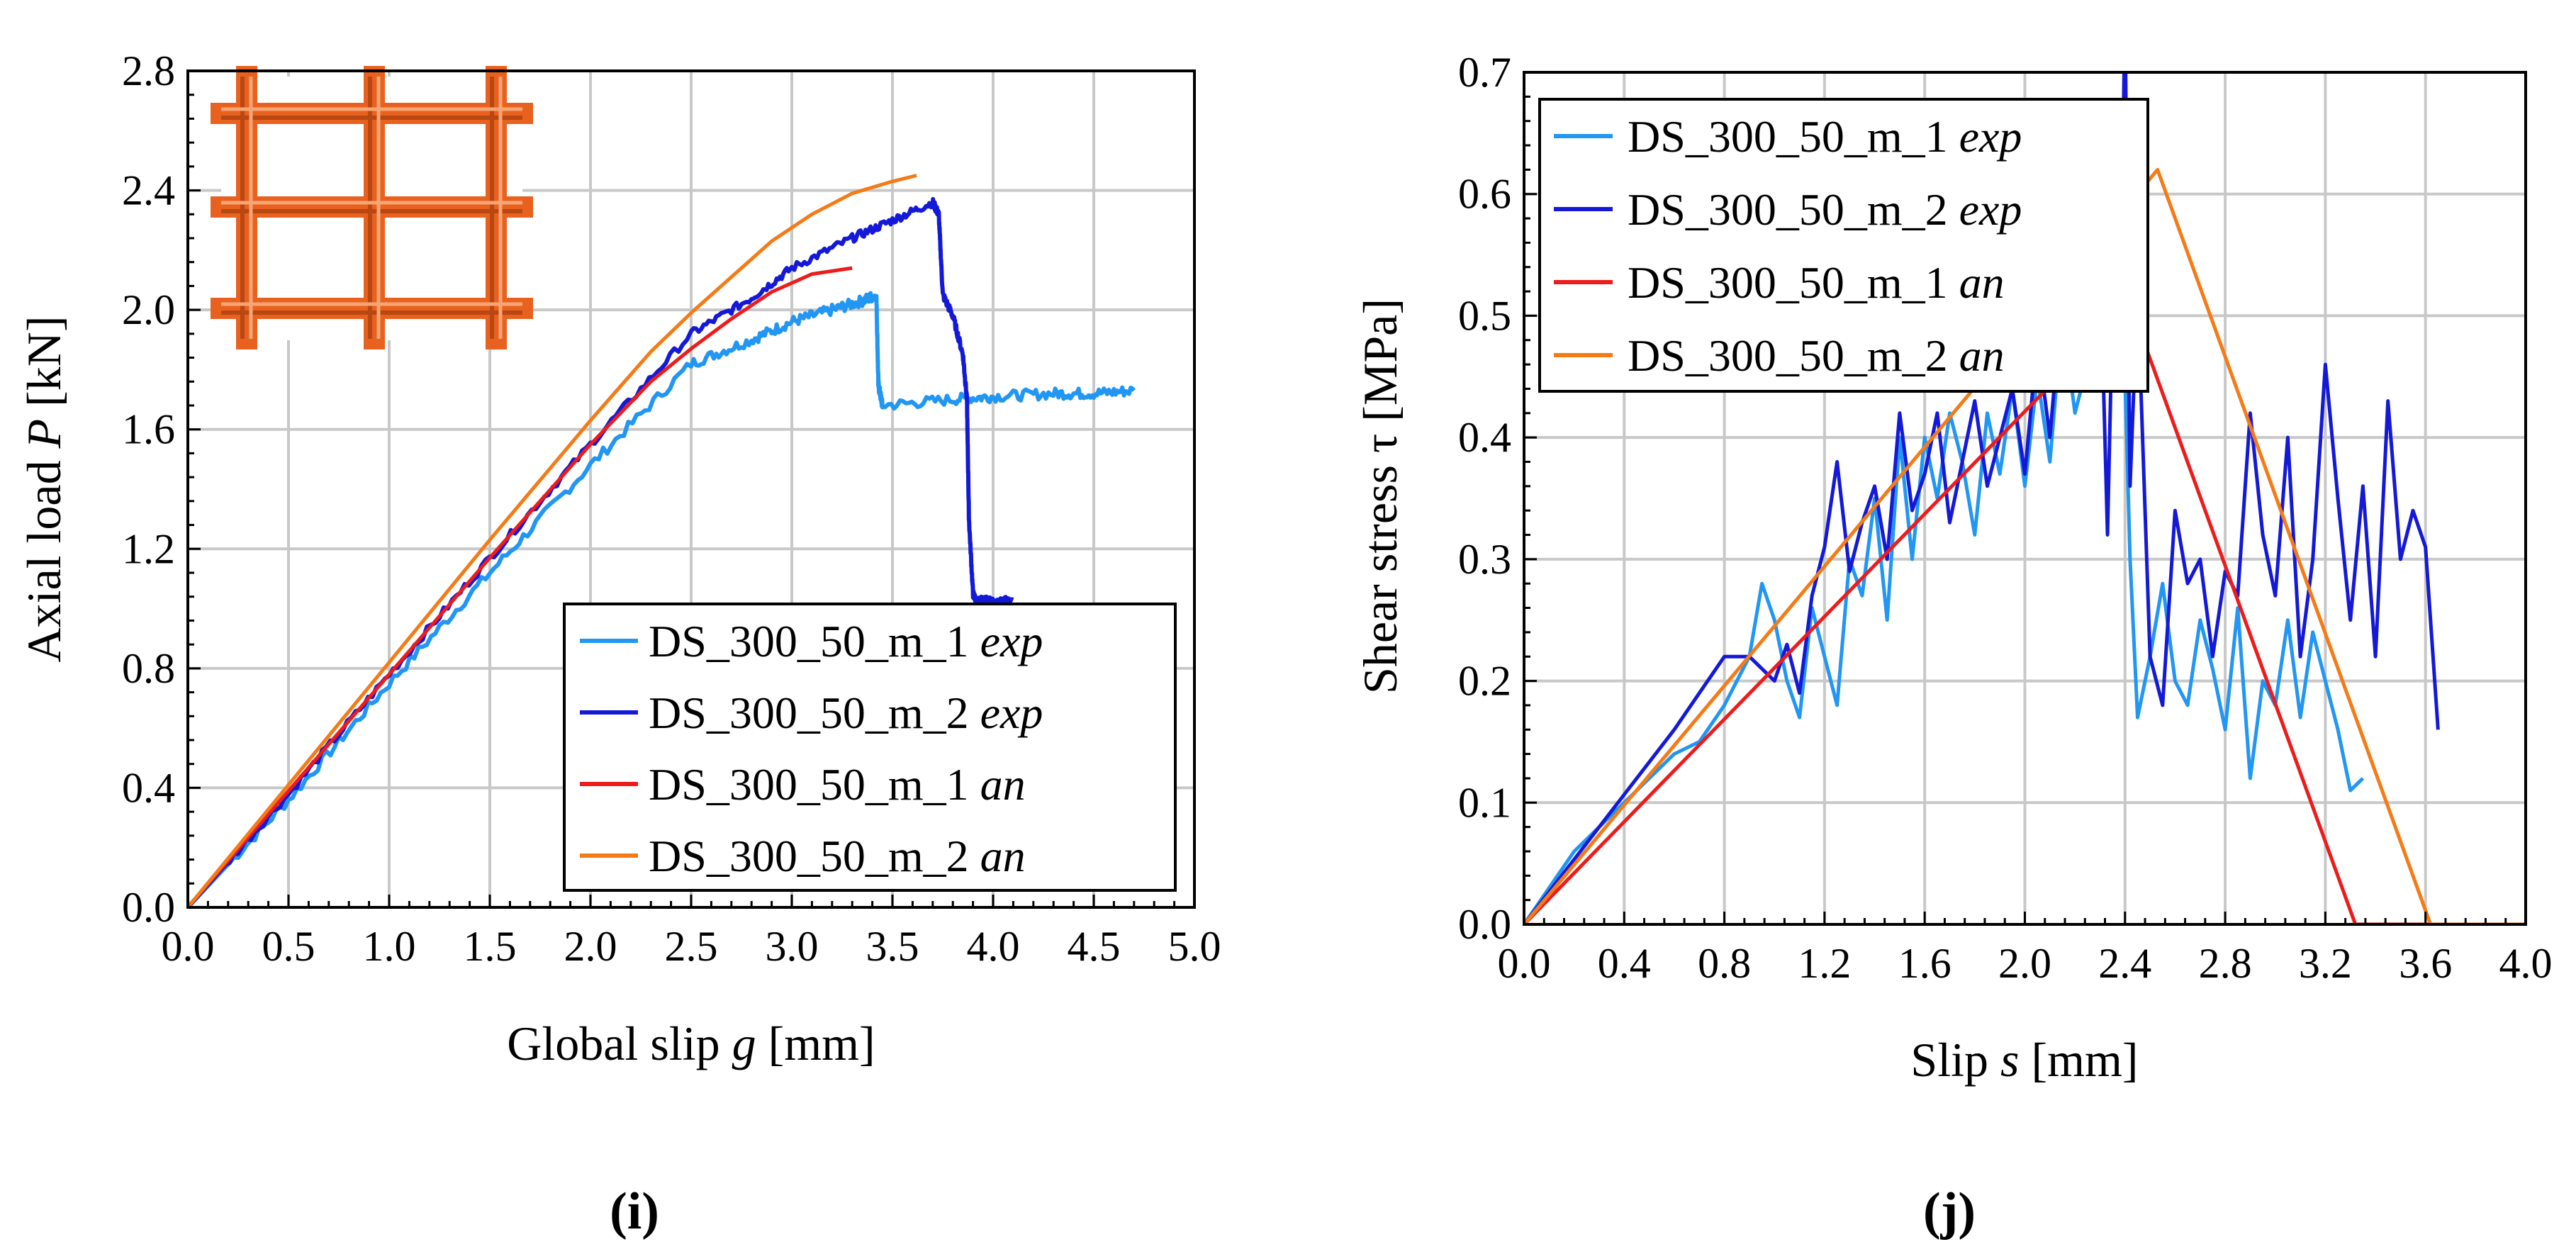 The width and height of the screenshot is (2576, 1254). I want to click on x-tick-label: 4.5, so click(1094, 946).